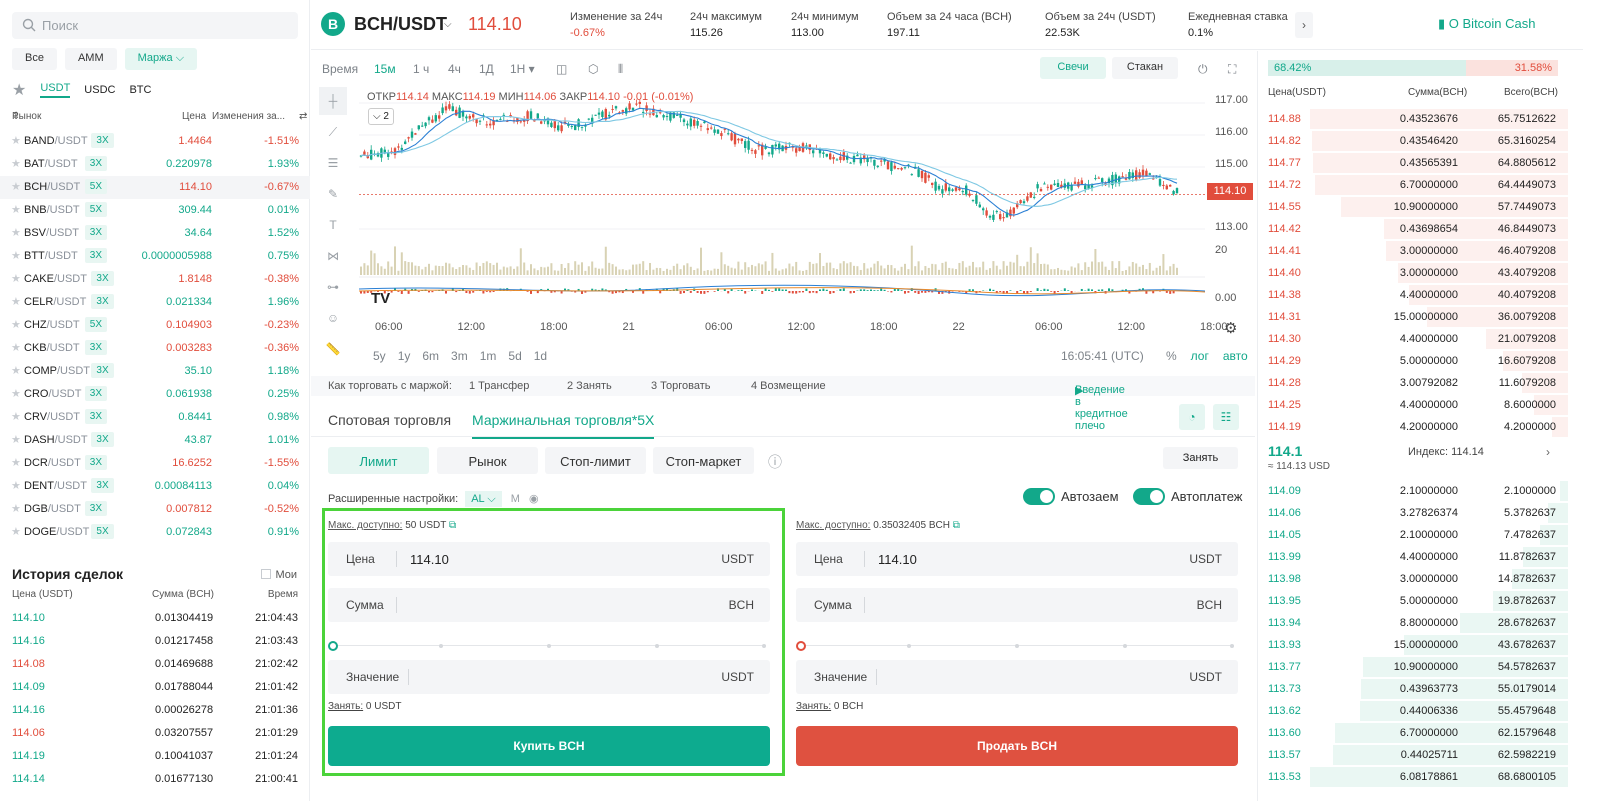  Describe the element at coordinates (1199, 356) in the screenshot. I see `scale-log: лог` at that location.